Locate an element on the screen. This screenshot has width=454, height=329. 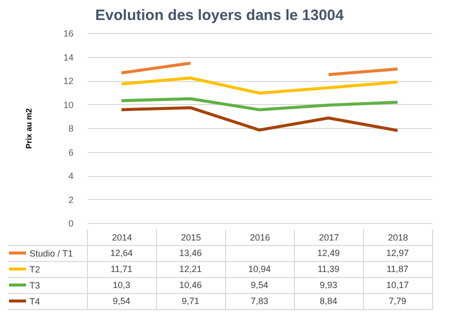
x-tick-label: 2018 is located at coordinates (398, 237).